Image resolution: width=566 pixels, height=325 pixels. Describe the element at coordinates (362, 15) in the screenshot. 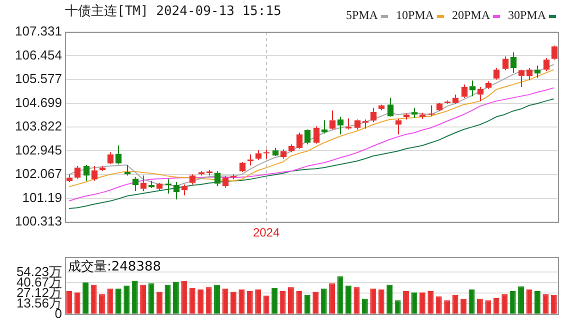

I see `legend-label: 5PMA` at that location.